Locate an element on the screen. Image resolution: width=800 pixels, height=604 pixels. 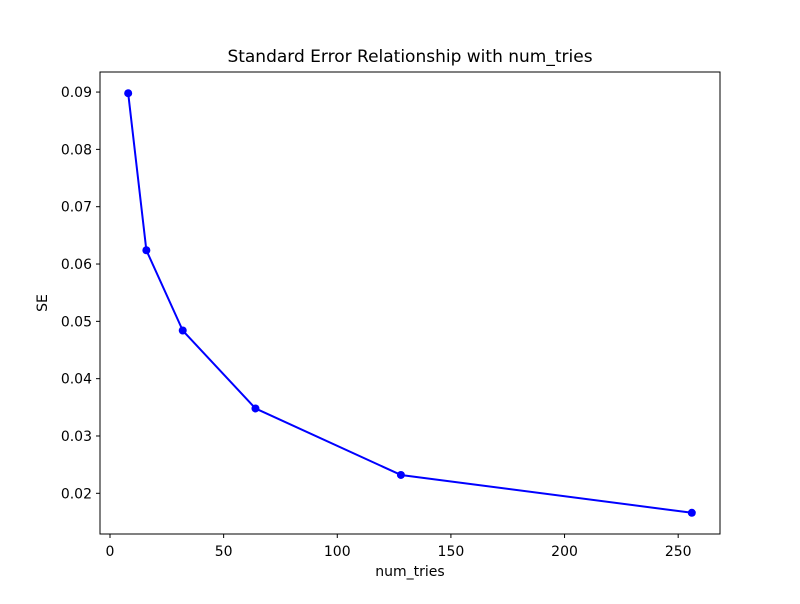
x-tick-label: 200 is located at coordinates (564, 552).